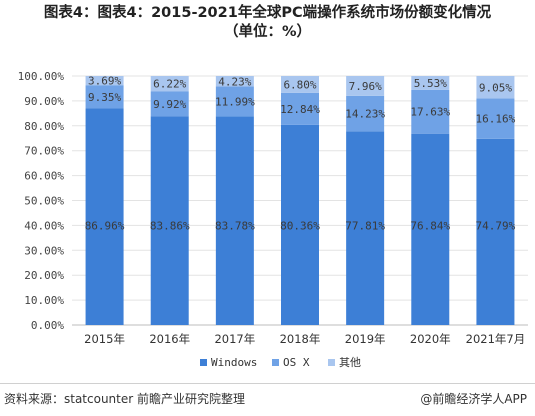  I want to click on chart-title-line-1: 图表4：图表4：2015-2021年全球PC端操作系统市场份额变化情况, so click(267, 13).